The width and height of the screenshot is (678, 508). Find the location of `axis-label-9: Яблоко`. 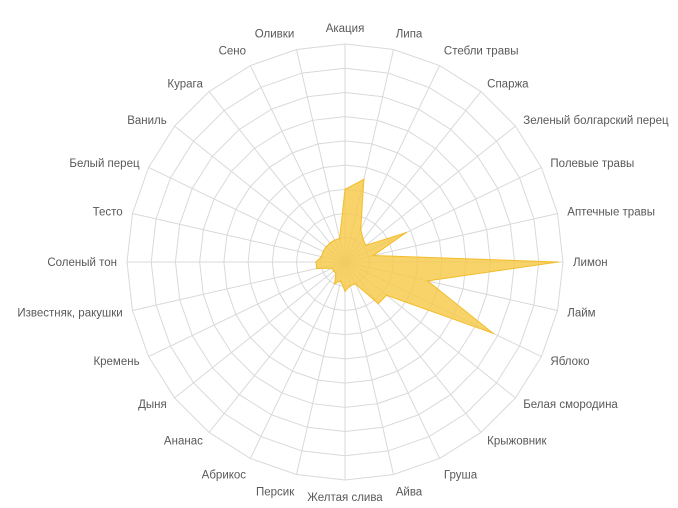

axis-label-9: Яблоко is located at coordinates (569, 362).